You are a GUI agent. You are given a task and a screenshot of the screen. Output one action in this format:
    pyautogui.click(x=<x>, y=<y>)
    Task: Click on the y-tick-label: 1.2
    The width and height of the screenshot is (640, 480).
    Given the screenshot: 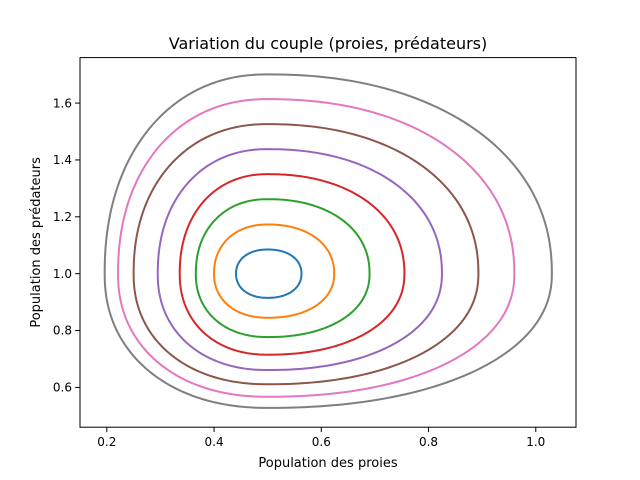 What is the action you would take?
    pyautogui.click(x=62, y=217)
    